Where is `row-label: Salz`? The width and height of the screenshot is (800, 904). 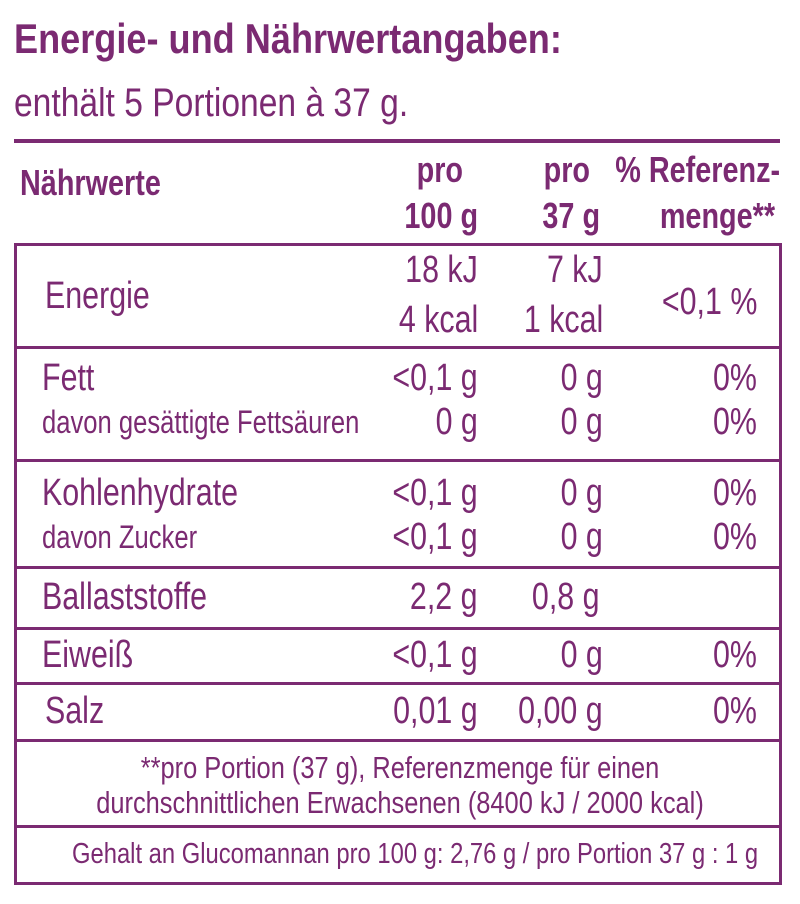
row-label: Salz is located at coordinates (75, 711).